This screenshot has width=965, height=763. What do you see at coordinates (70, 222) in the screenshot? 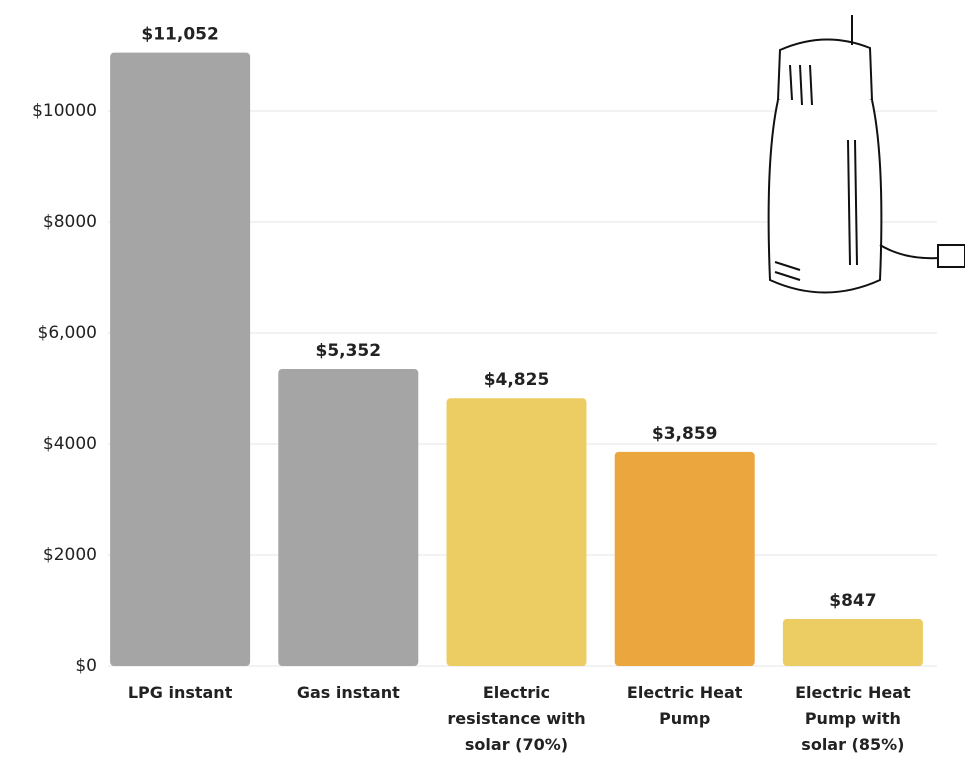
I see `y-tick-label: $8000` at bounding box center [70, 222].